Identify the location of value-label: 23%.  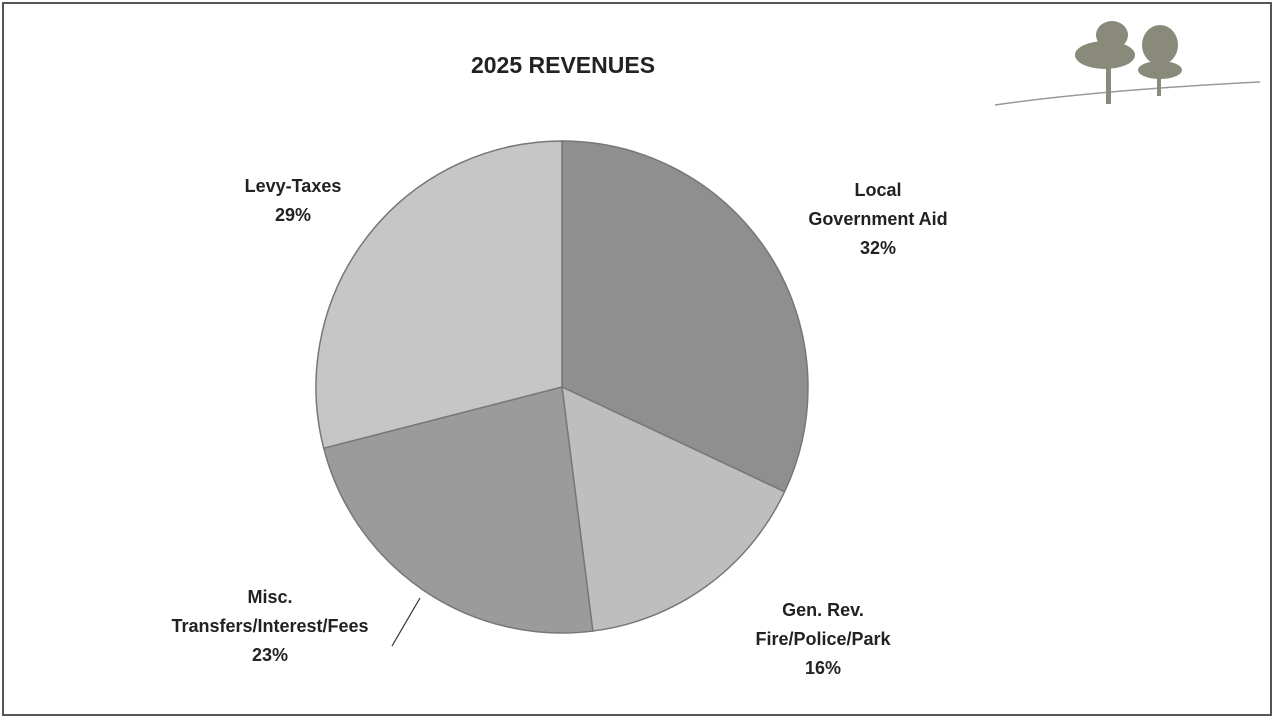
(270, 655).